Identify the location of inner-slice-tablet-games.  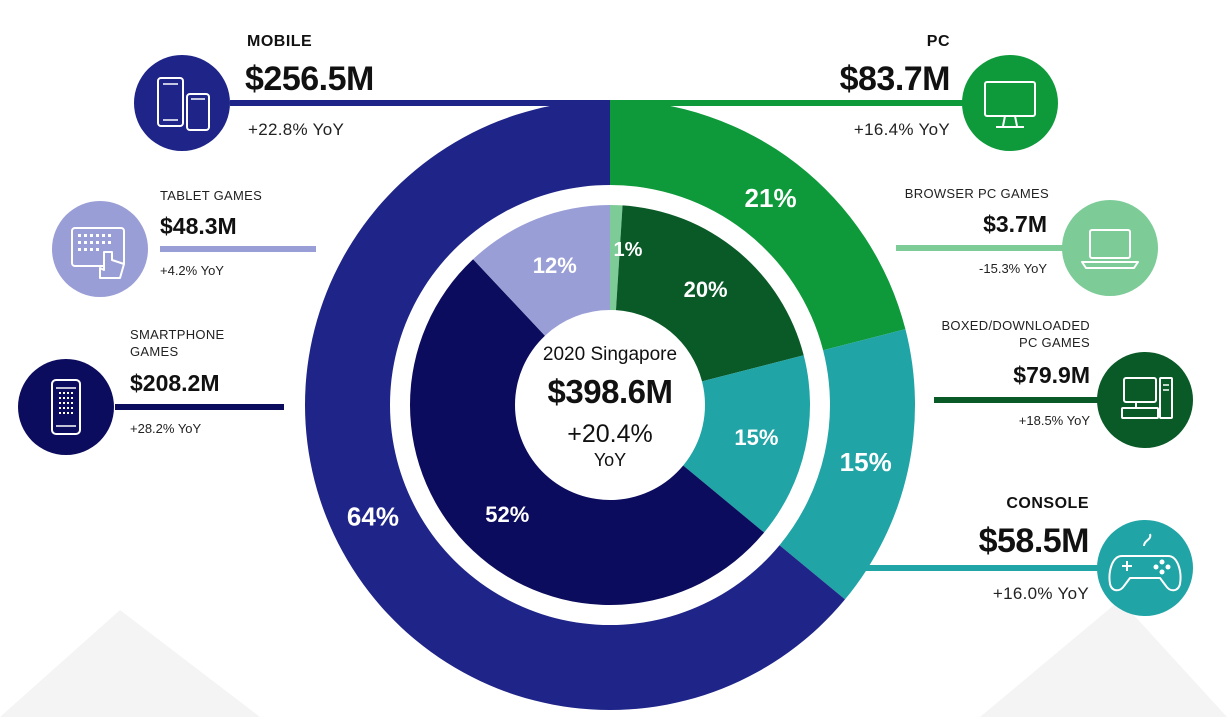
(541, 270).